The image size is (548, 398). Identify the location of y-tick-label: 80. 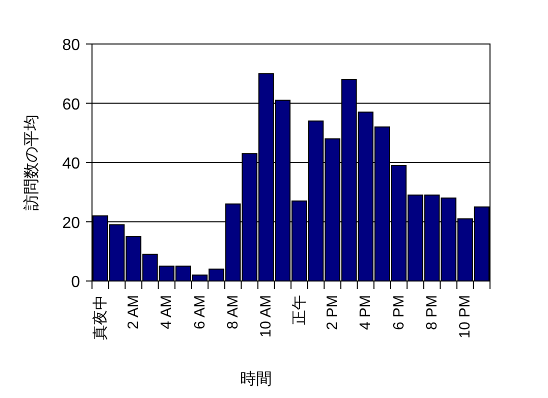
(71, 45).